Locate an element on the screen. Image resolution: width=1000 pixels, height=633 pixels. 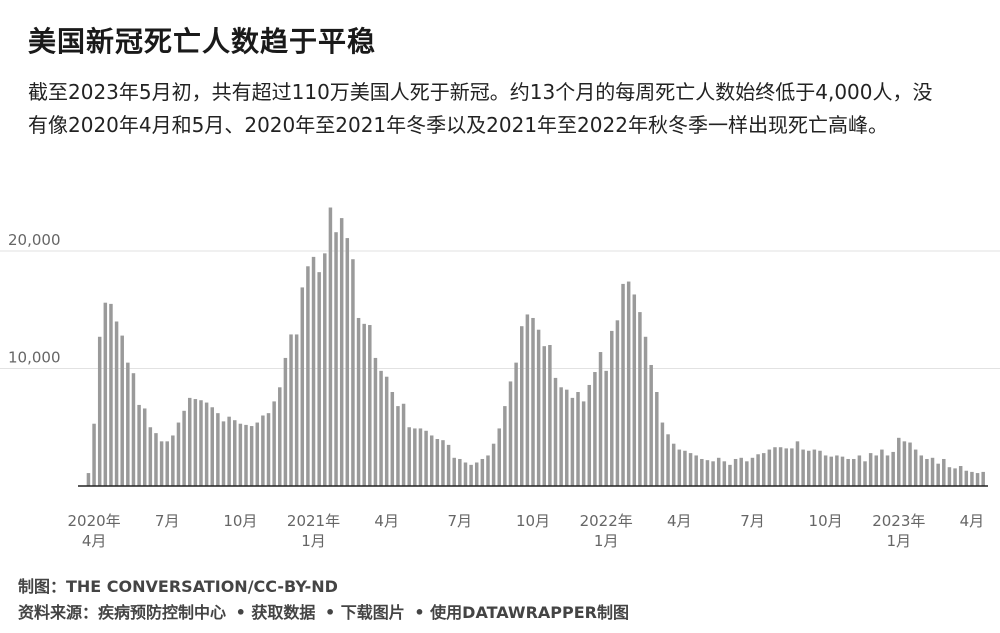
x-tick-label: 10月 is located at coordinates (826, 521).